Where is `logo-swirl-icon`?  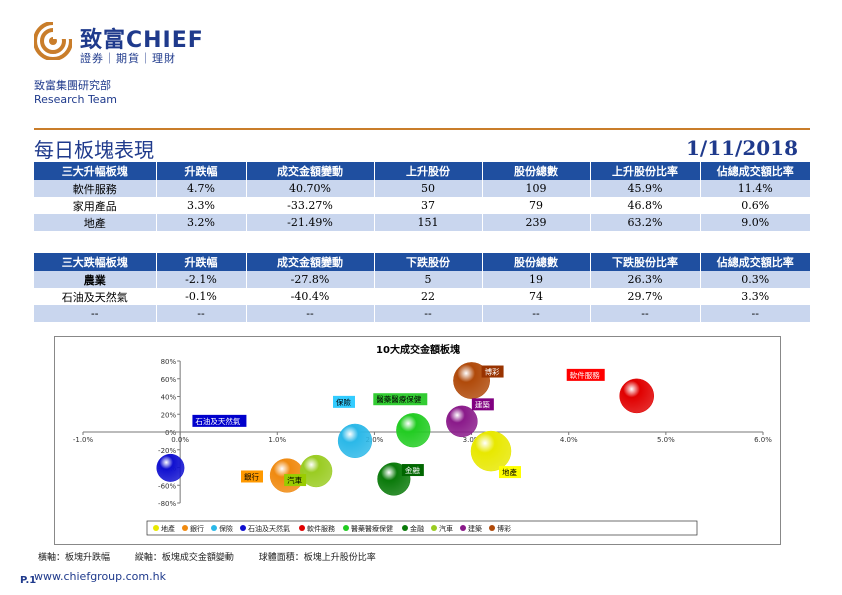
logo-swirl-icon is located at coordinates (53, 41).